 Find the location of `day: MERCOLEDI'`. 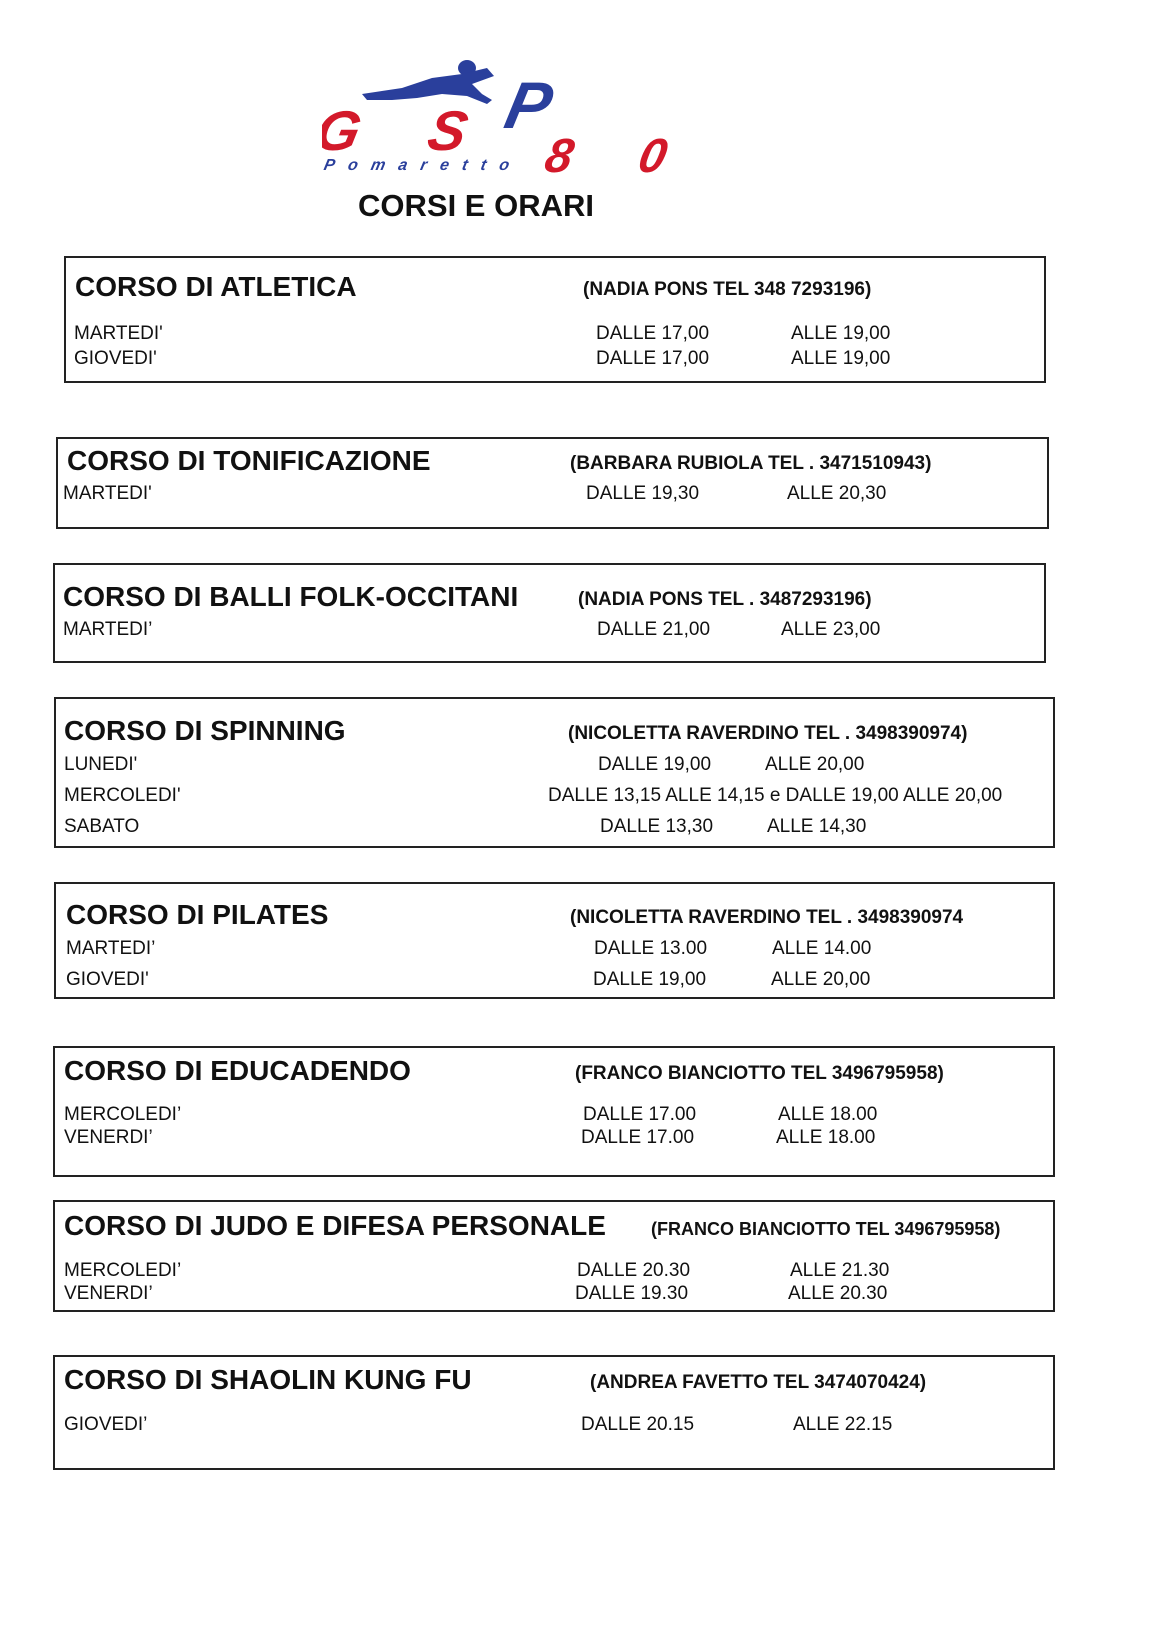

day: MERCOLEDI' is located at coordinates (122, 795).